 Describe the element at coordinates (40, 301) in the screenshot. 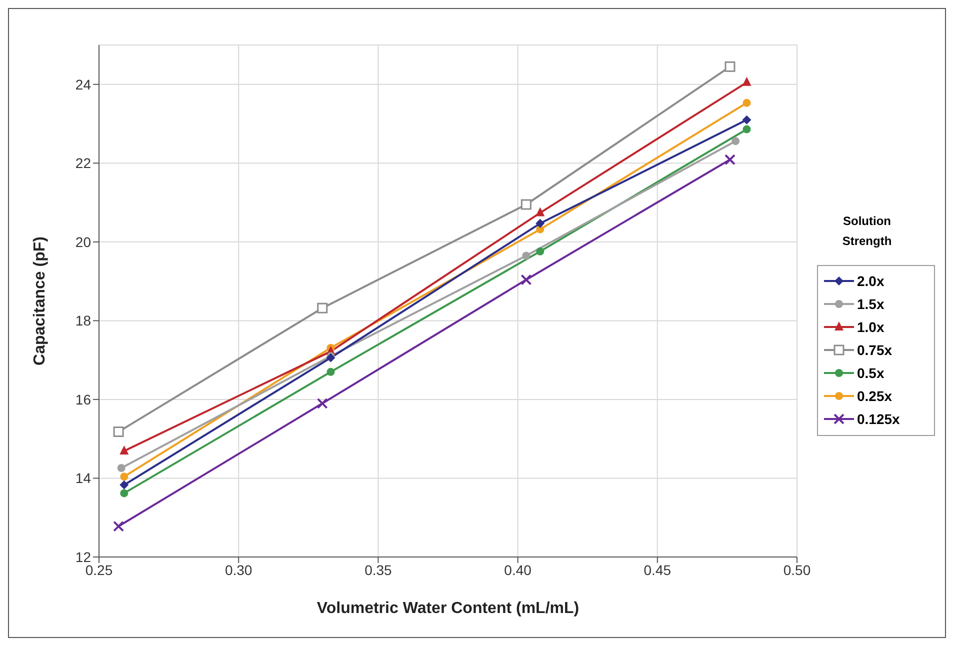

I see `y-axis-title: Capacitance (pF)` at that location.